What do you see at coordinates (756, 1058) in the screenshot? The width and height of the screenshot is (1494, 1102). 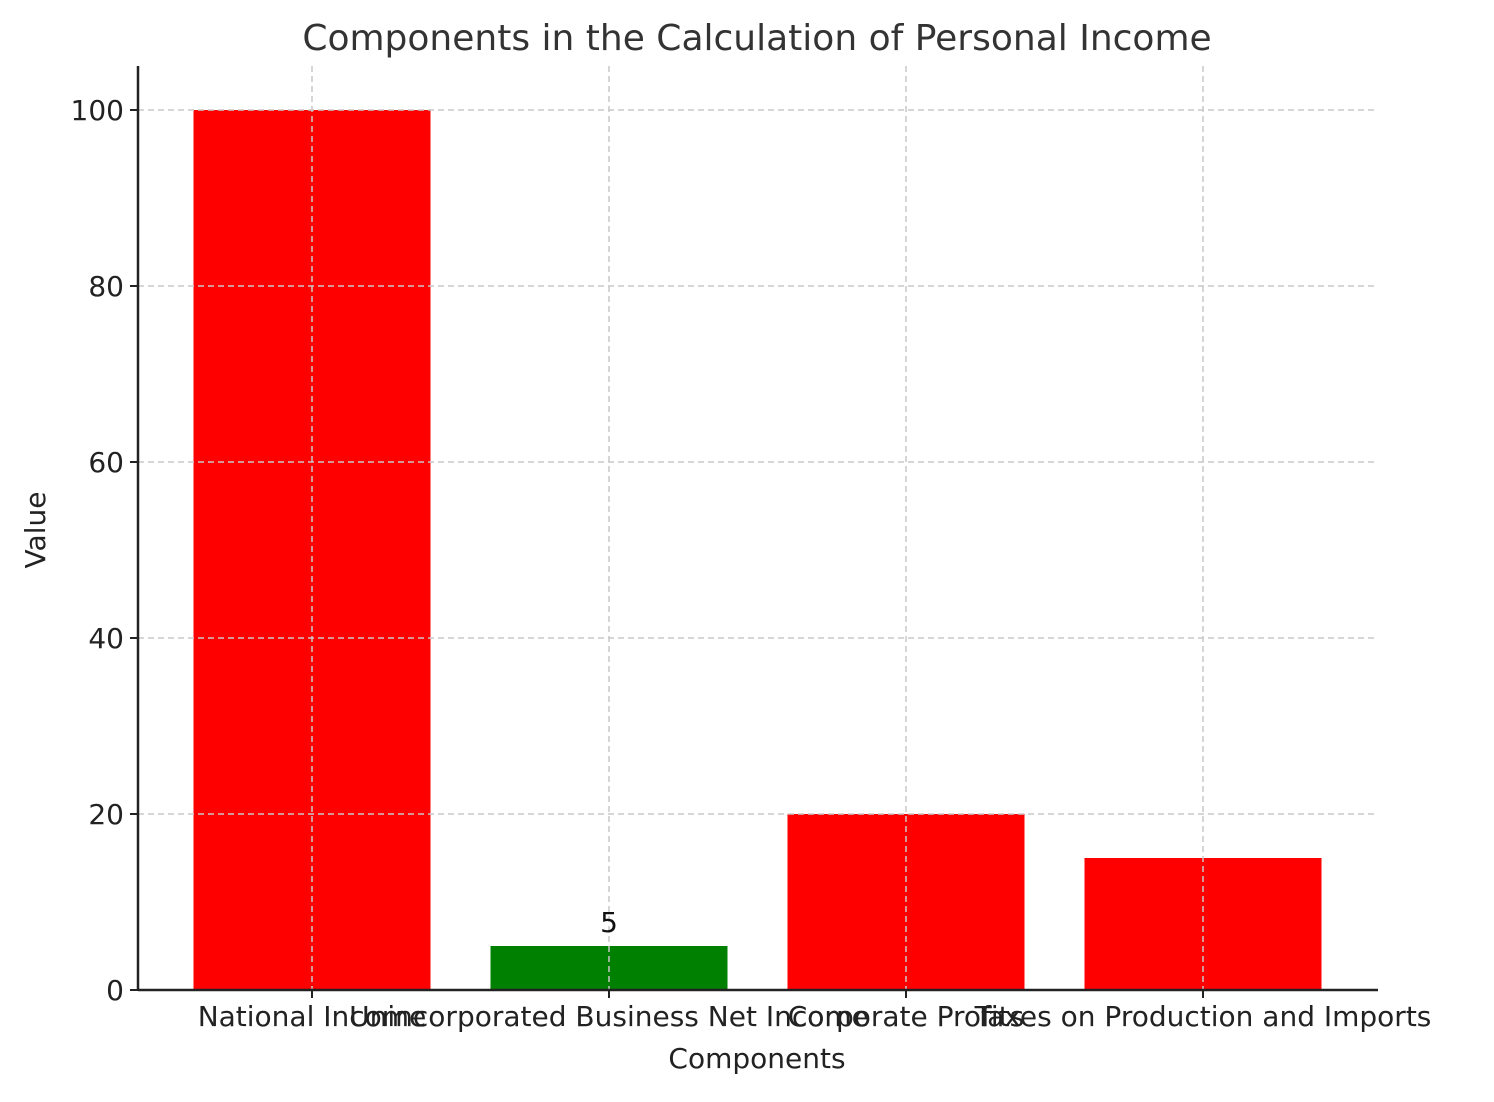 I see `x-axis-label: Components` at bounding box center [756, 1058].